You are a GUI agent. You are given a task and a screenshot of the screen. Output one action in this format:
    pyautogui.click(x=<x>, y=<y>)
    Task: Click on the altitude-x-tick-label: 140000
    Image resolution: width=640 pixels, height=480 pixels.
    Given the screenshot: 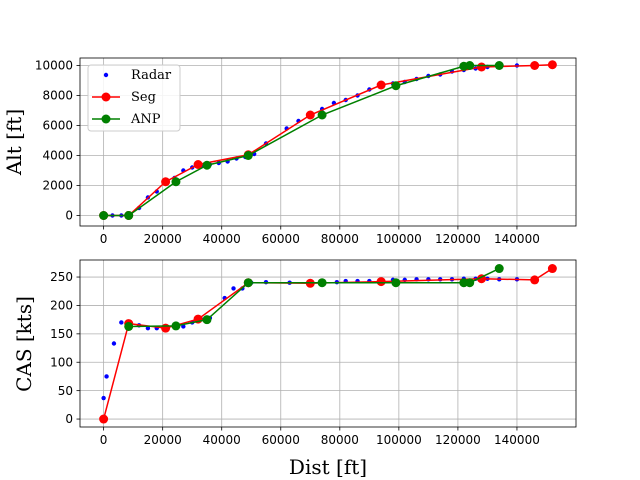 What is the action you would take?
    pyautogui.click(x=517, y=239)
    